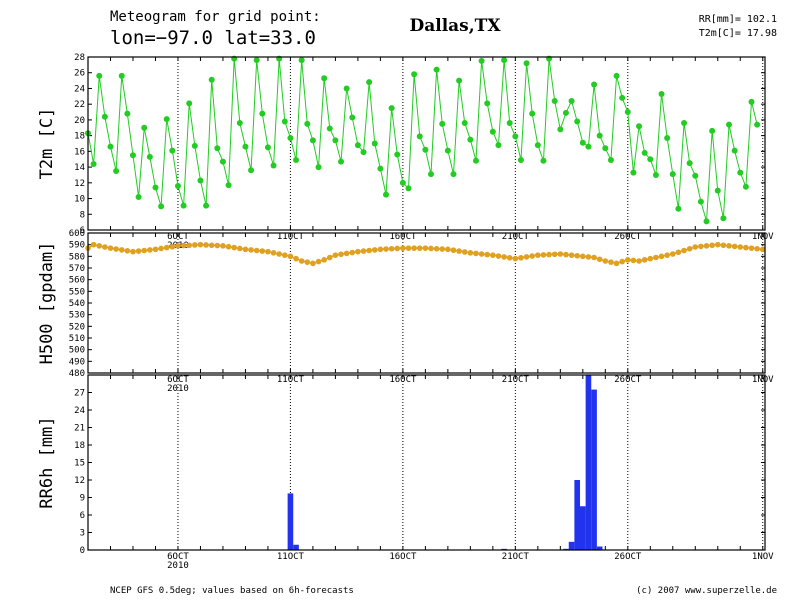 This screenshot has height=600, width=800. What do you see at coordinates (79, 168) in the screenshot?
I see `y-tick-label: 14` at bounding box center [79, 168].